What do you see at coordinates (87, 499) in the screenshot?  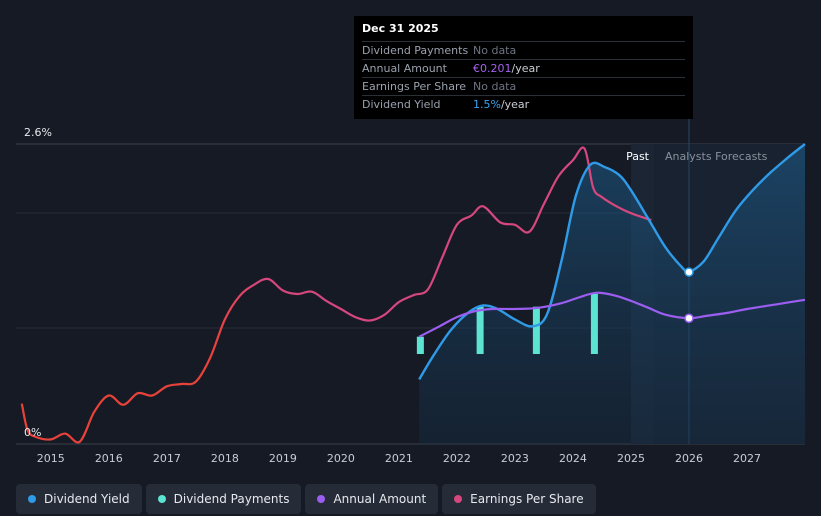 I see `legend-label: Dividend Yield` at bounding box center [87, 499].